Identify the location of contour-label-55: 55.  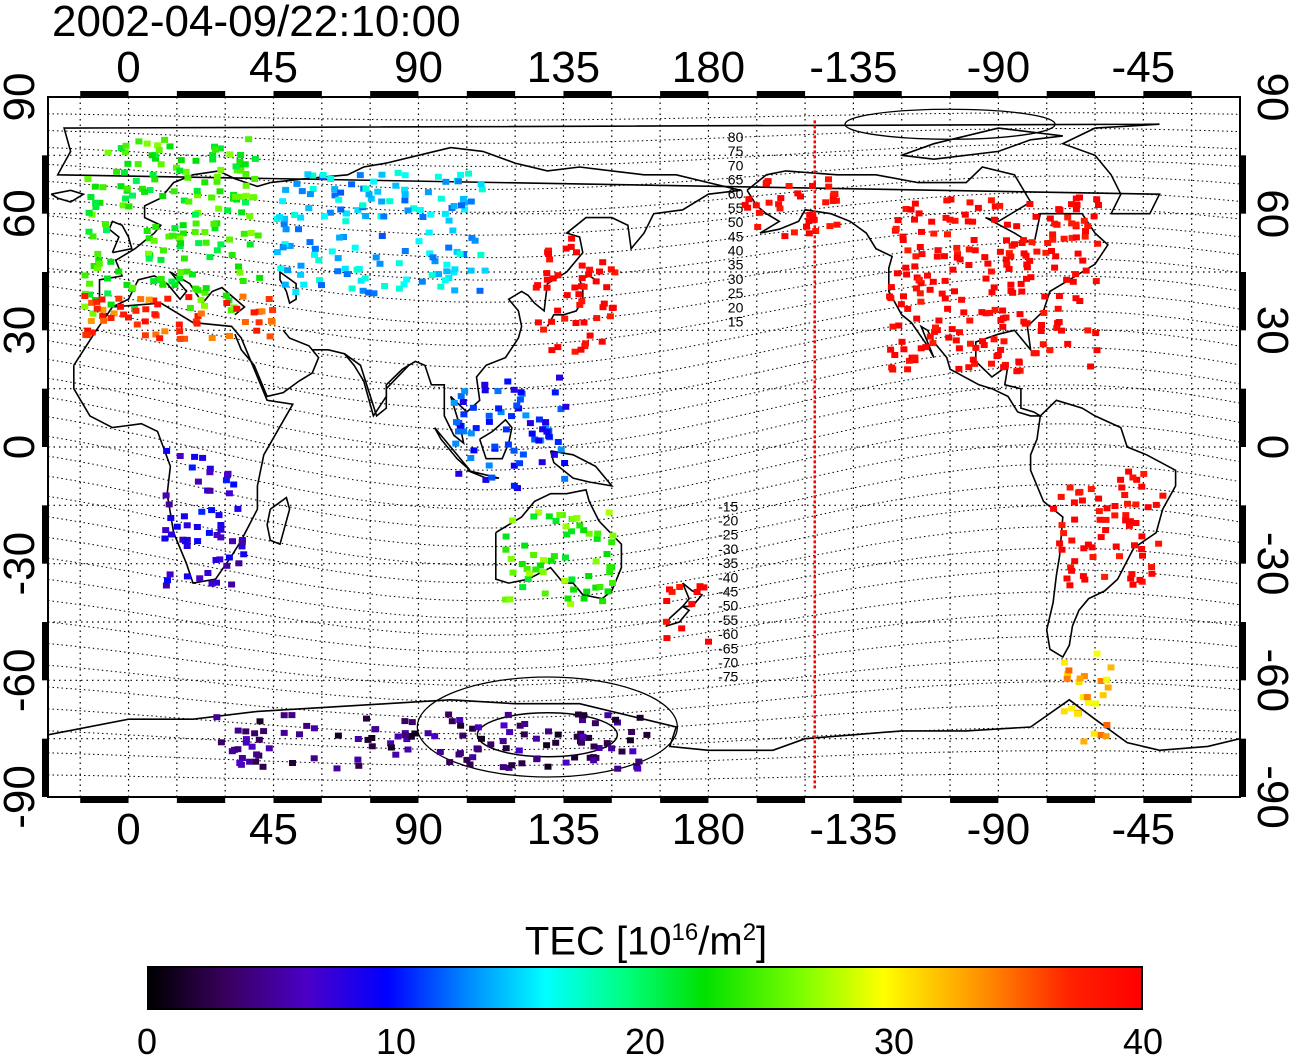
(736, 208).